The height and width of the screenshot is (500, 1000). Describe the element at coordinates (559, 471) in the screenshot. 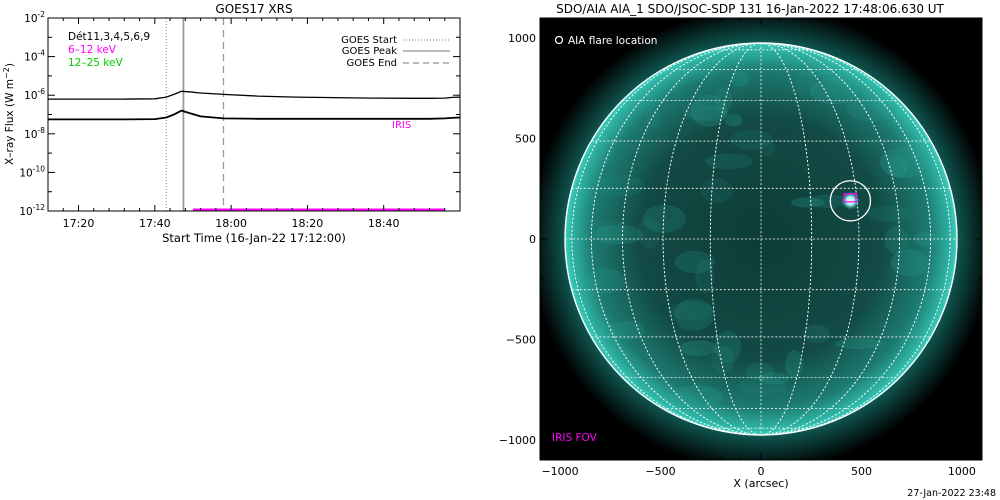

I see `aia-x-tick-label: −1000` at that location.